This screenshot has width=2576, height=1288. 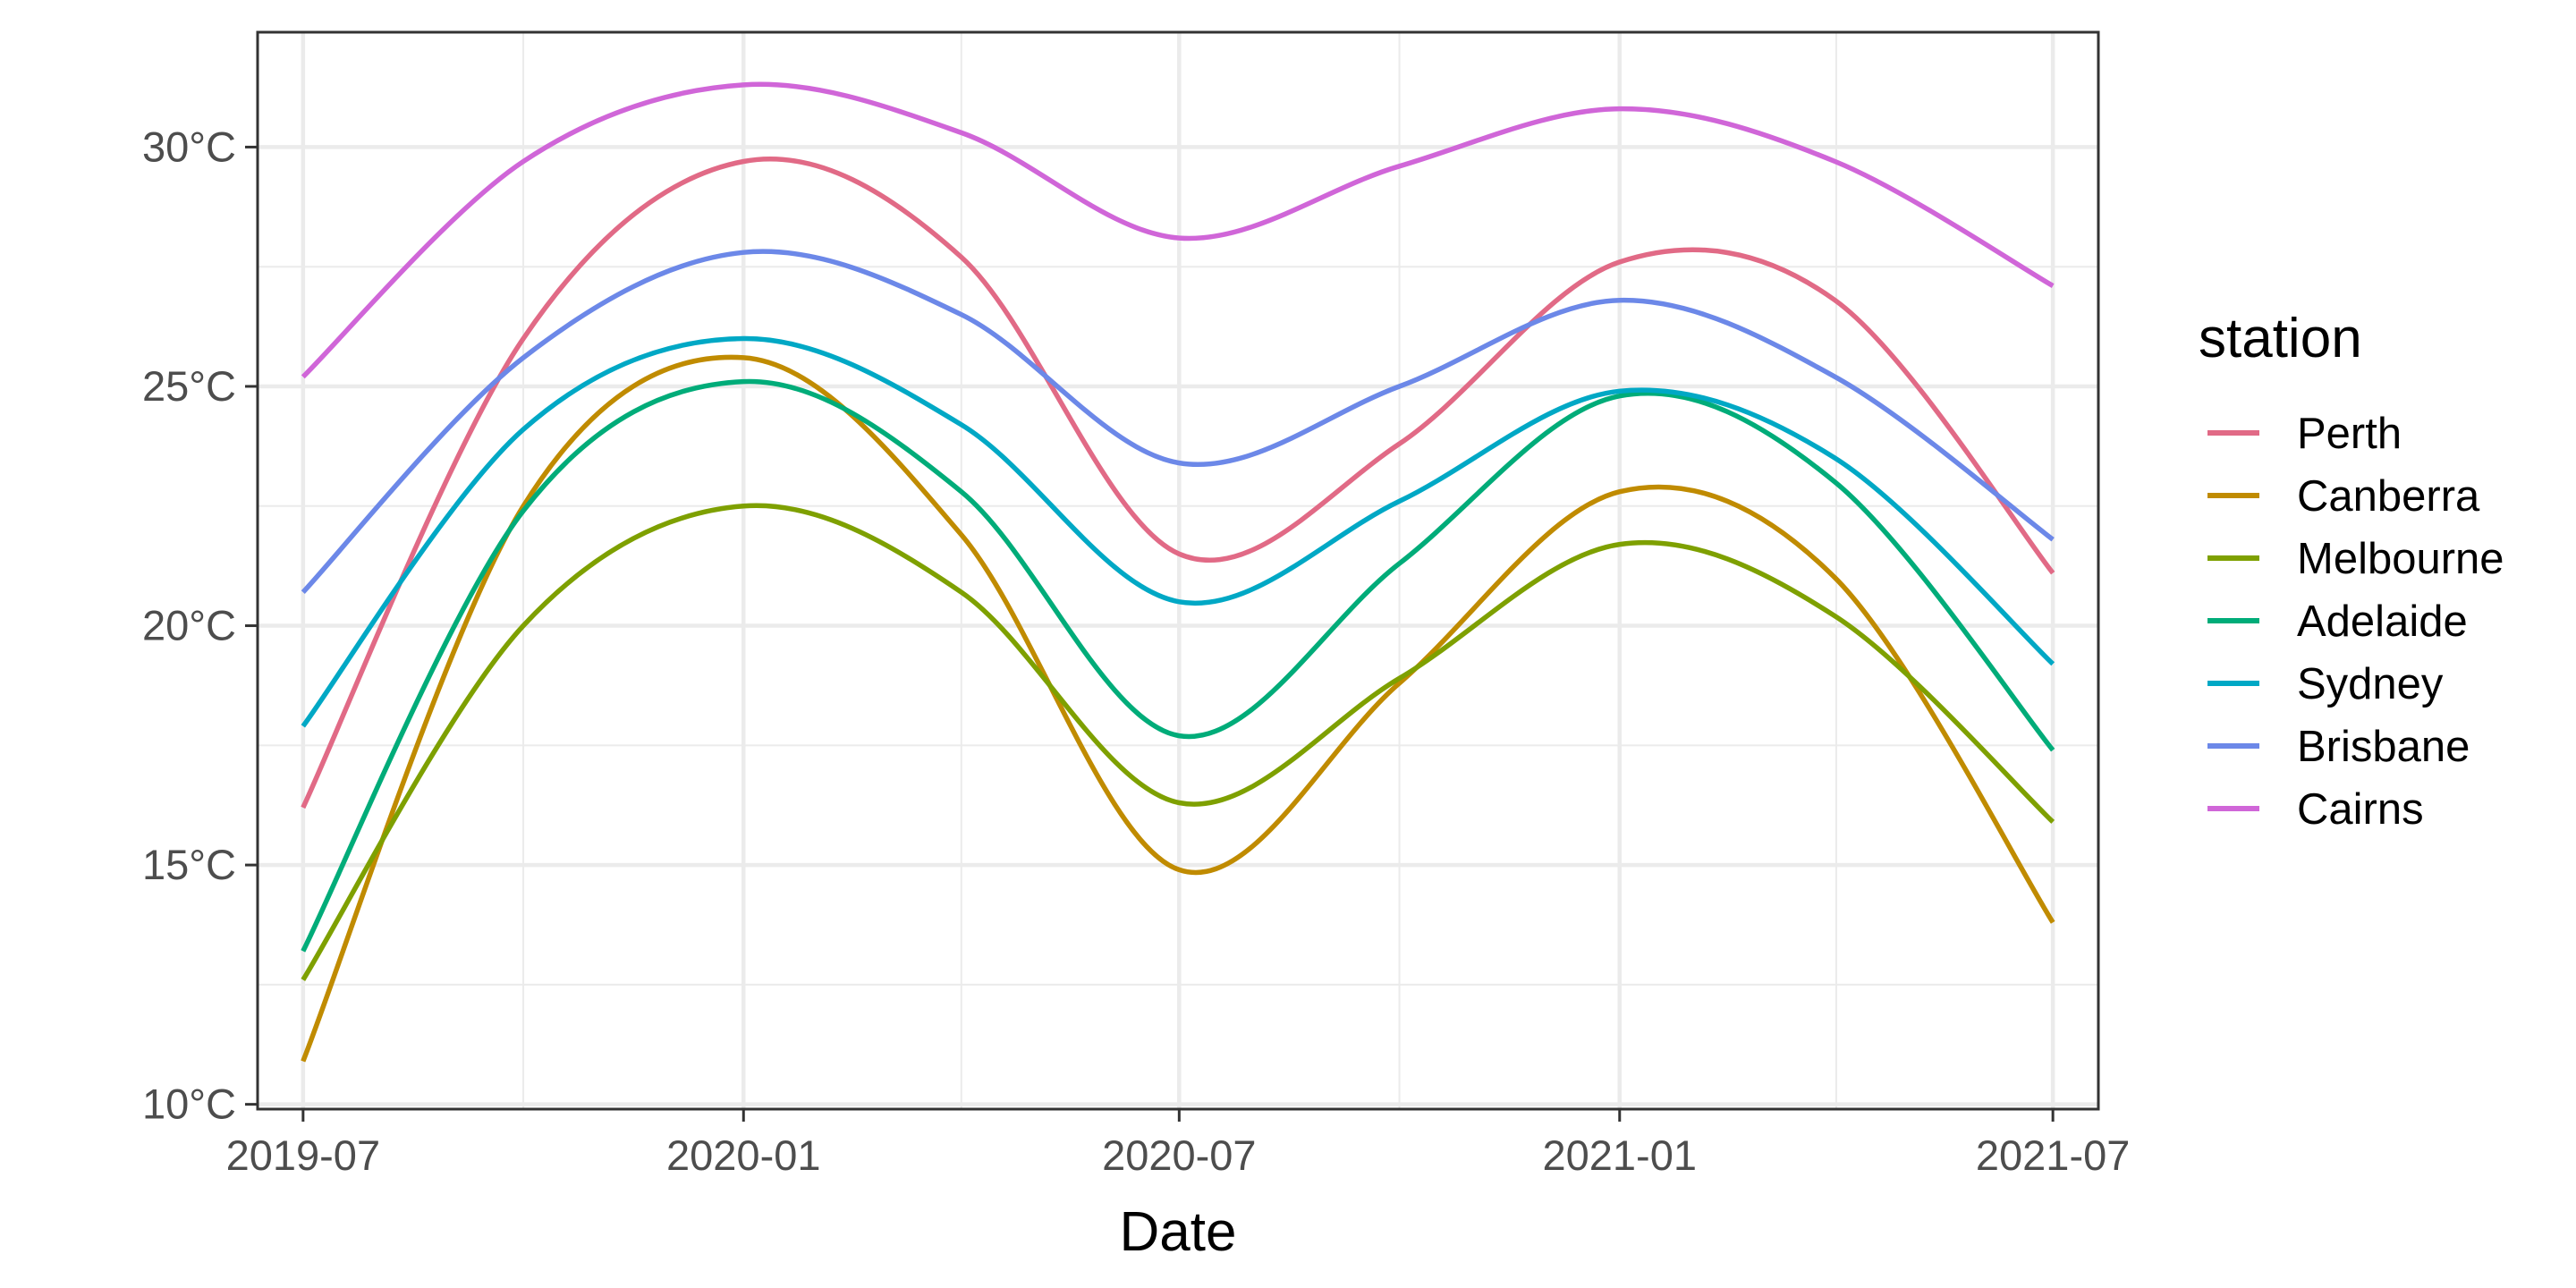 I want to click on legend-label-adelaide: Adelaide, so click(x=2382, y=621).